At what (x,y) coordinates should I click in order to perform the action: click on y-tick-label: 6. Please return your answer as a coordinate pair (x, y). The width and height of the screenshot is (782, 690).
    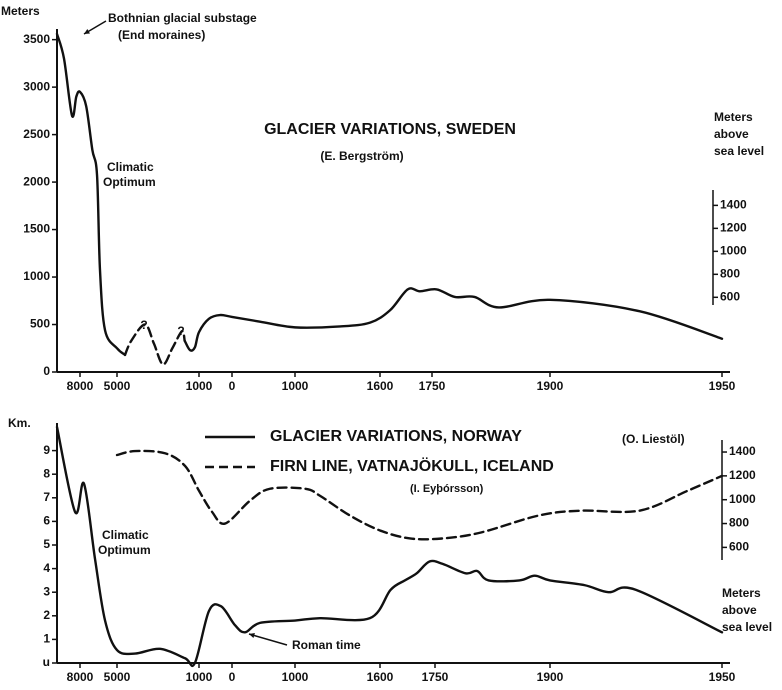
    Looking at the image, I should click on (46, 521).